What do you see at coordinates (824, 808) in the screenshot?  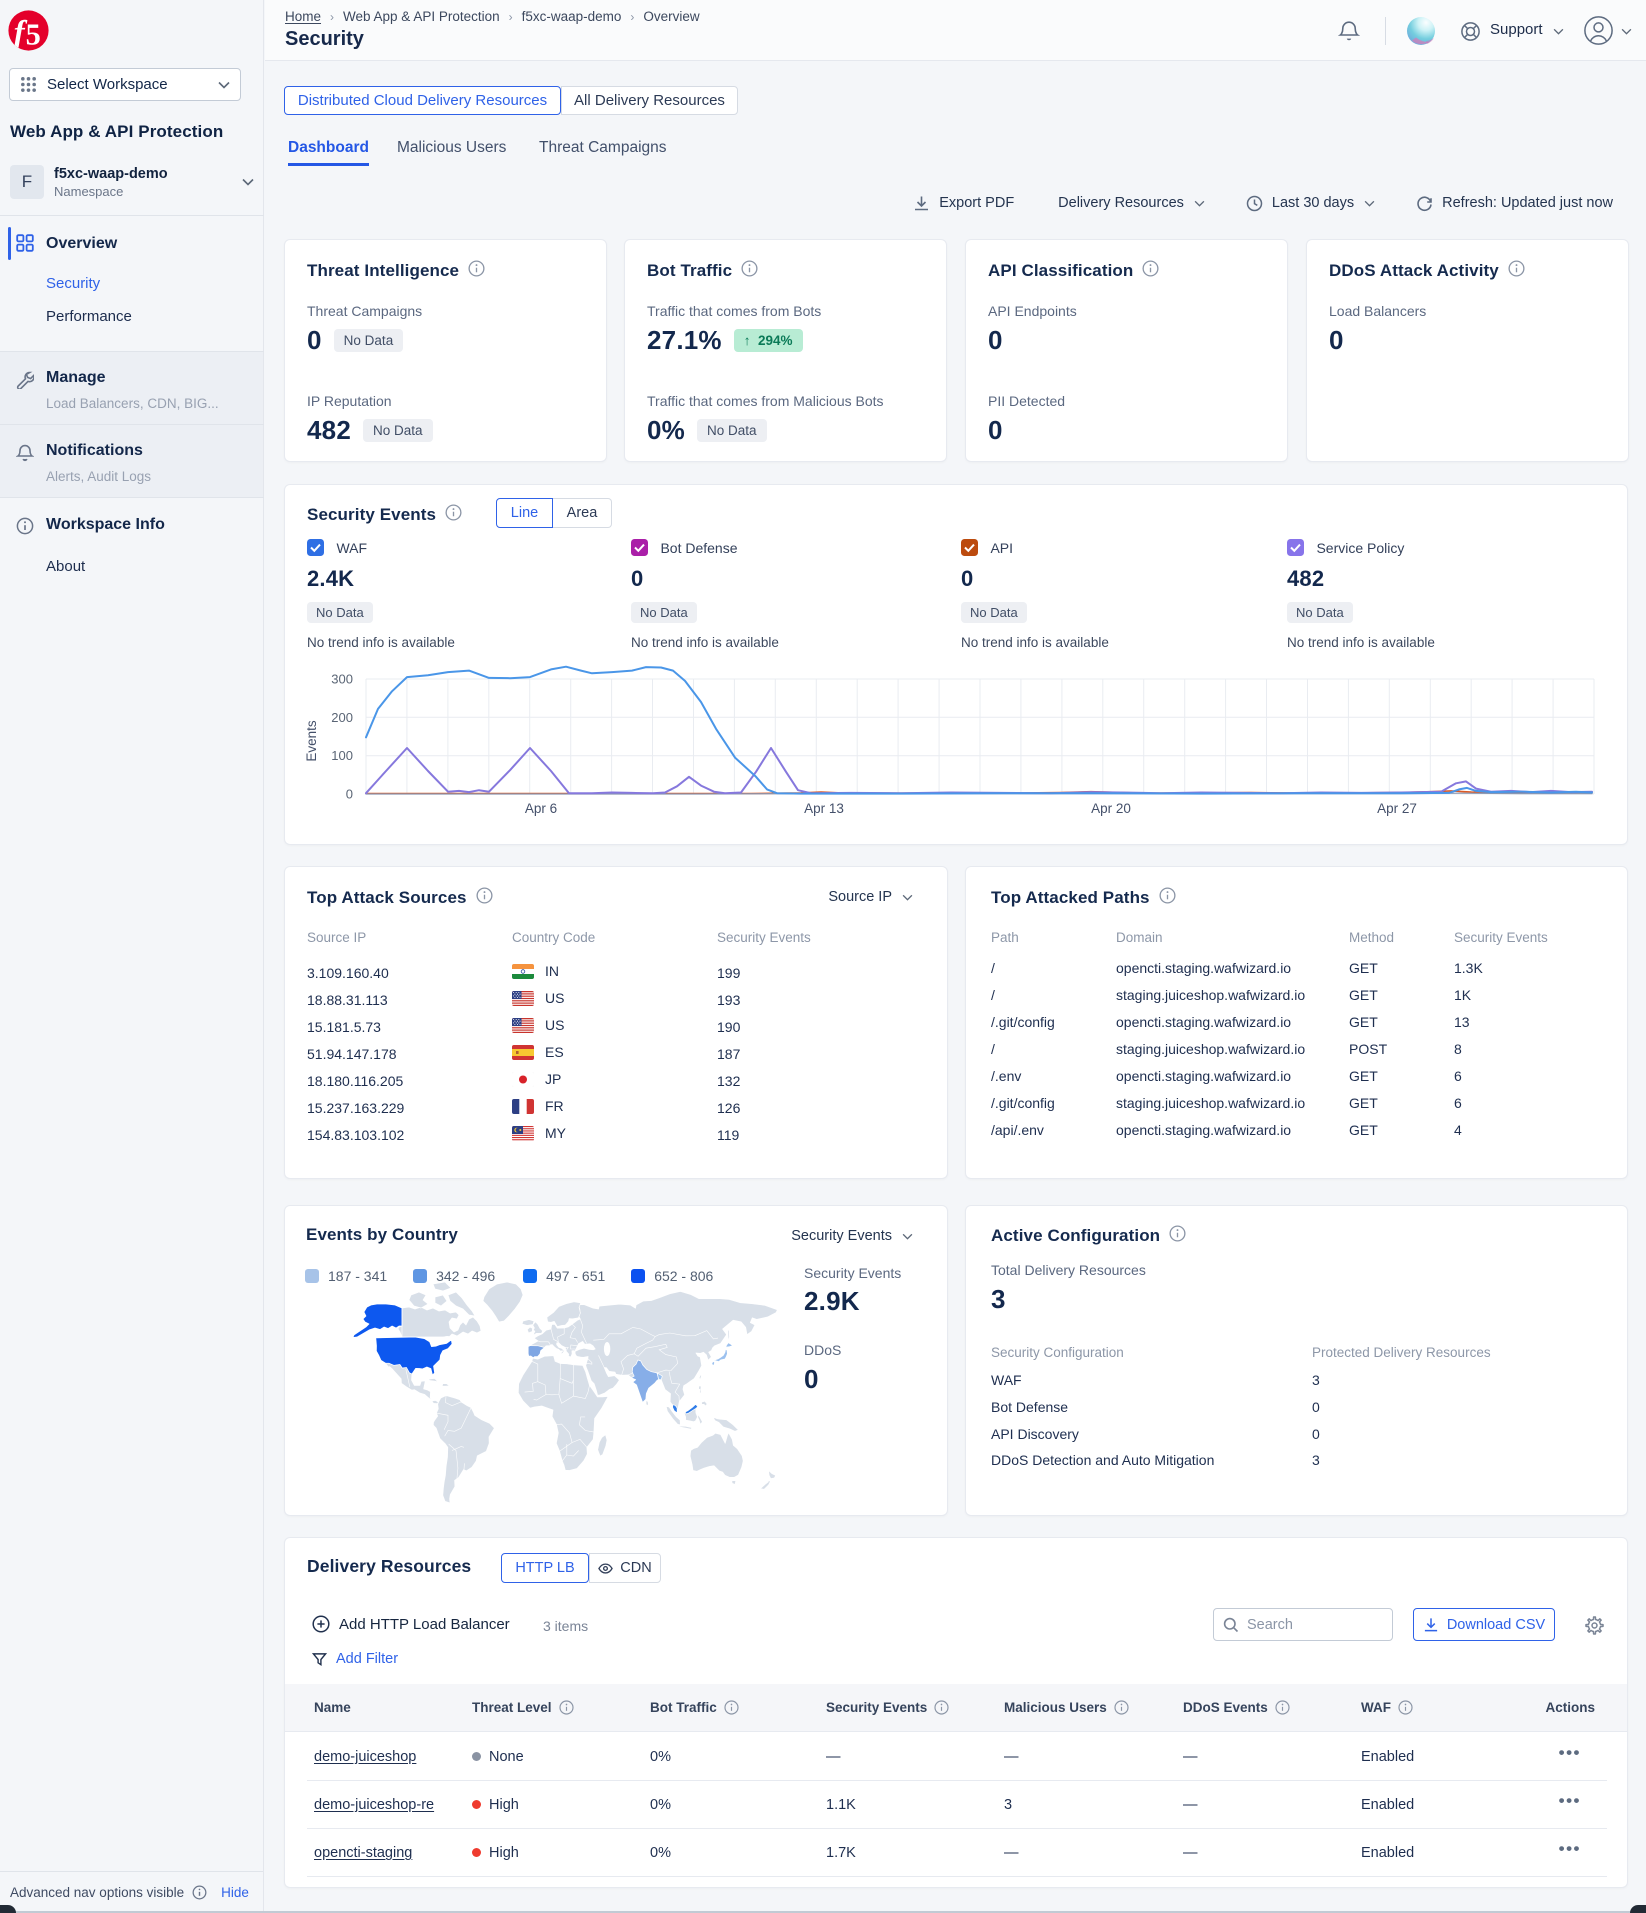 I see `svg-text: Apr 13` at bounding box center [824, 808].